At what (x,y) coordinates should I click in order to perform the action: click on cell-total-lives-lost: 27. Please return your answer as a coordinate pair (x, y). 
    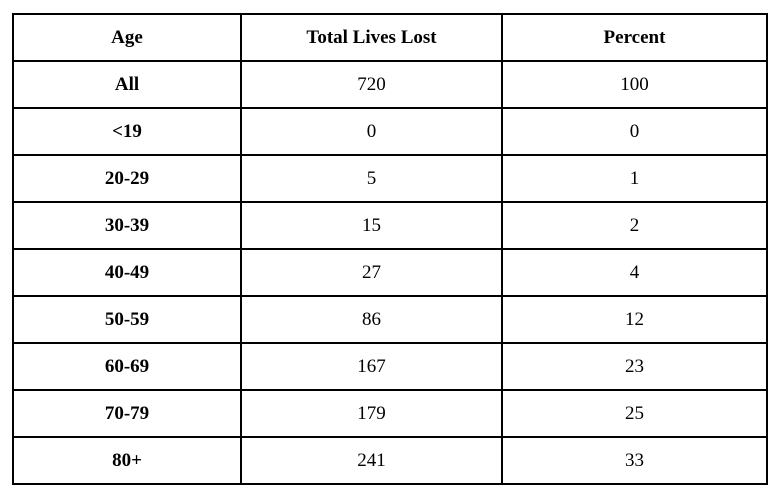
    Looking at the image, I should click on (371, 272).